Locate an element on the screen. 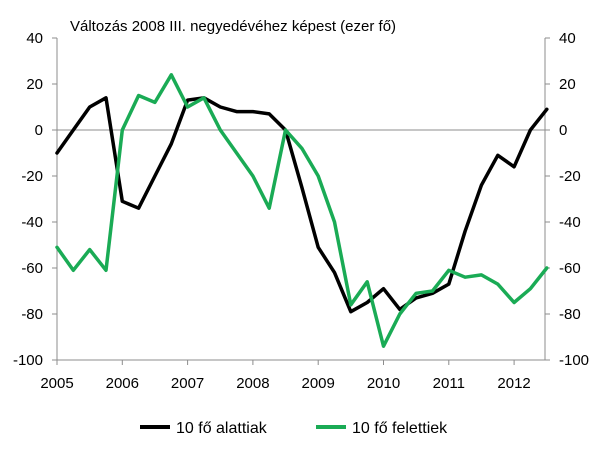 Image resolution: width=600 pixels, height=451 pixels. x-tick-label: 2008 is located at coordinates (252, 383).